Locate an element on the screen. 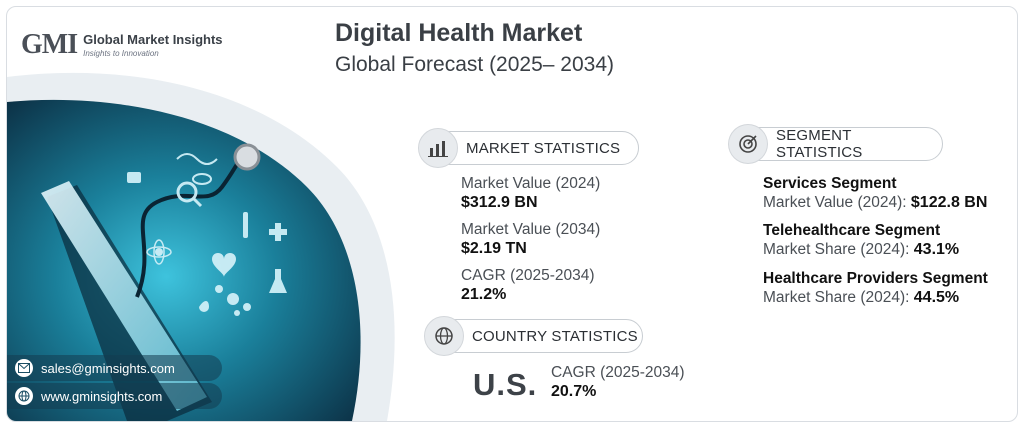  segment-value: 43.1% is located at coordinates (936, 249).